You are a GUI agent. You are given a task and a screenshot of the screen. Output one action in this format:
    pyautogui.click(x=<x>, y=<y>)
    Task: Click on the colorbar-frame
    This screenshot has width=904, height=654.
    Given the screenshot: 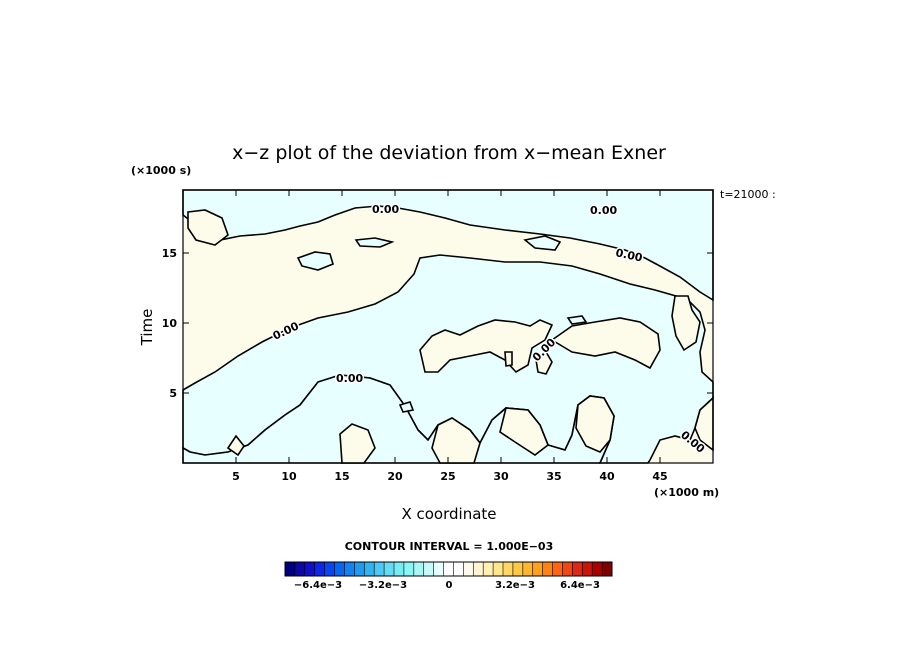 What is the action you would take?
    pyautogui.click(x=448, y=569)
    